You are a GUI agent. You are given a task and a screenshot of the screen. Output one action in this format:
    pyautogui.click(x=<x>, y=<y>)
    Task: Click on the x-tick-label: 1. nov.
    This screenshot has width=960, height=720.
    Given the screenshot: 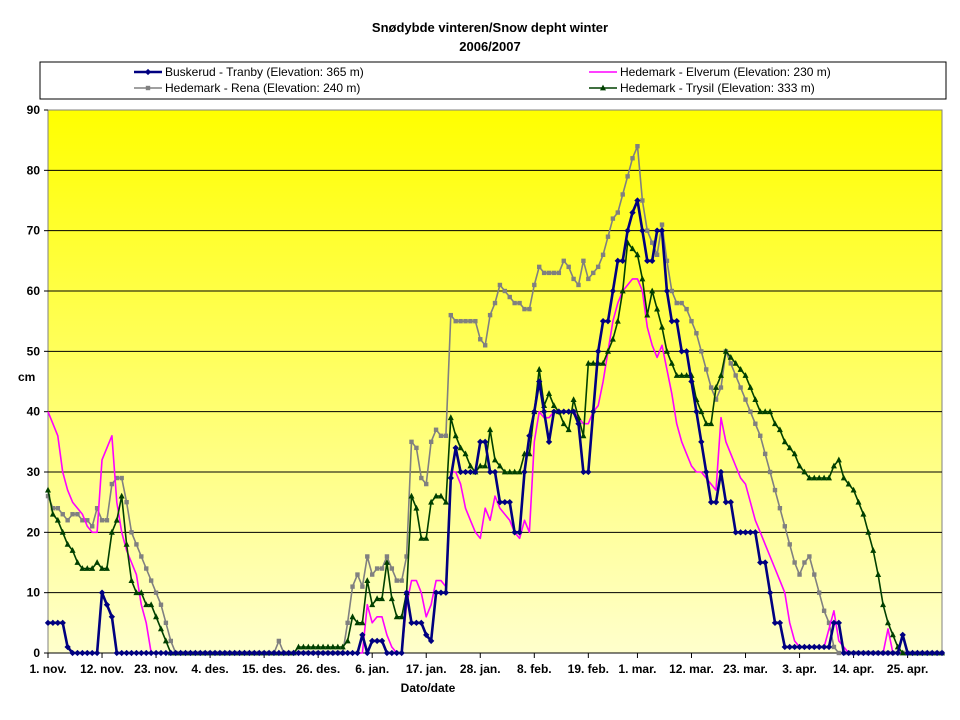 What is the action you would take?
    pyautogui.click(x=47, y=669)
    